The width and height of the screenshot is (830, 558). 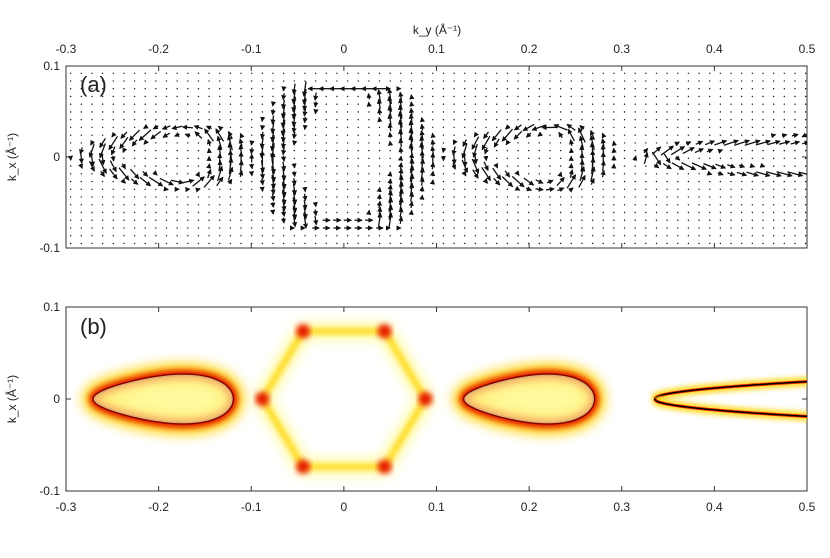 I want to click on panel-a-y-tick-label: 0.1, so click(x=51, y=66).